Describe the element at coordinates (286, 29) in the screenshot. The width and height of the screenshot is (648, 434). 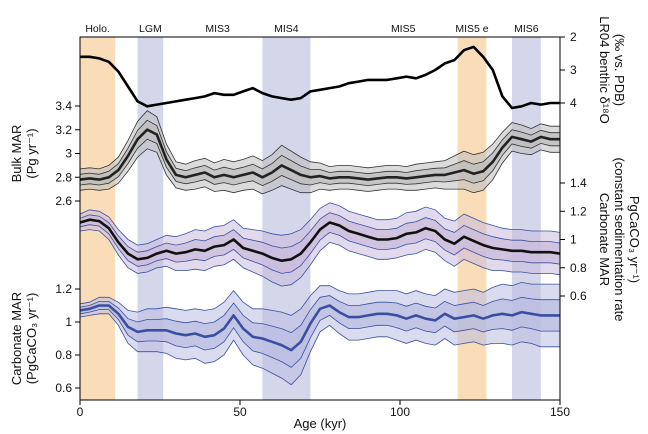
I see `period-label: MIS4` at that location.